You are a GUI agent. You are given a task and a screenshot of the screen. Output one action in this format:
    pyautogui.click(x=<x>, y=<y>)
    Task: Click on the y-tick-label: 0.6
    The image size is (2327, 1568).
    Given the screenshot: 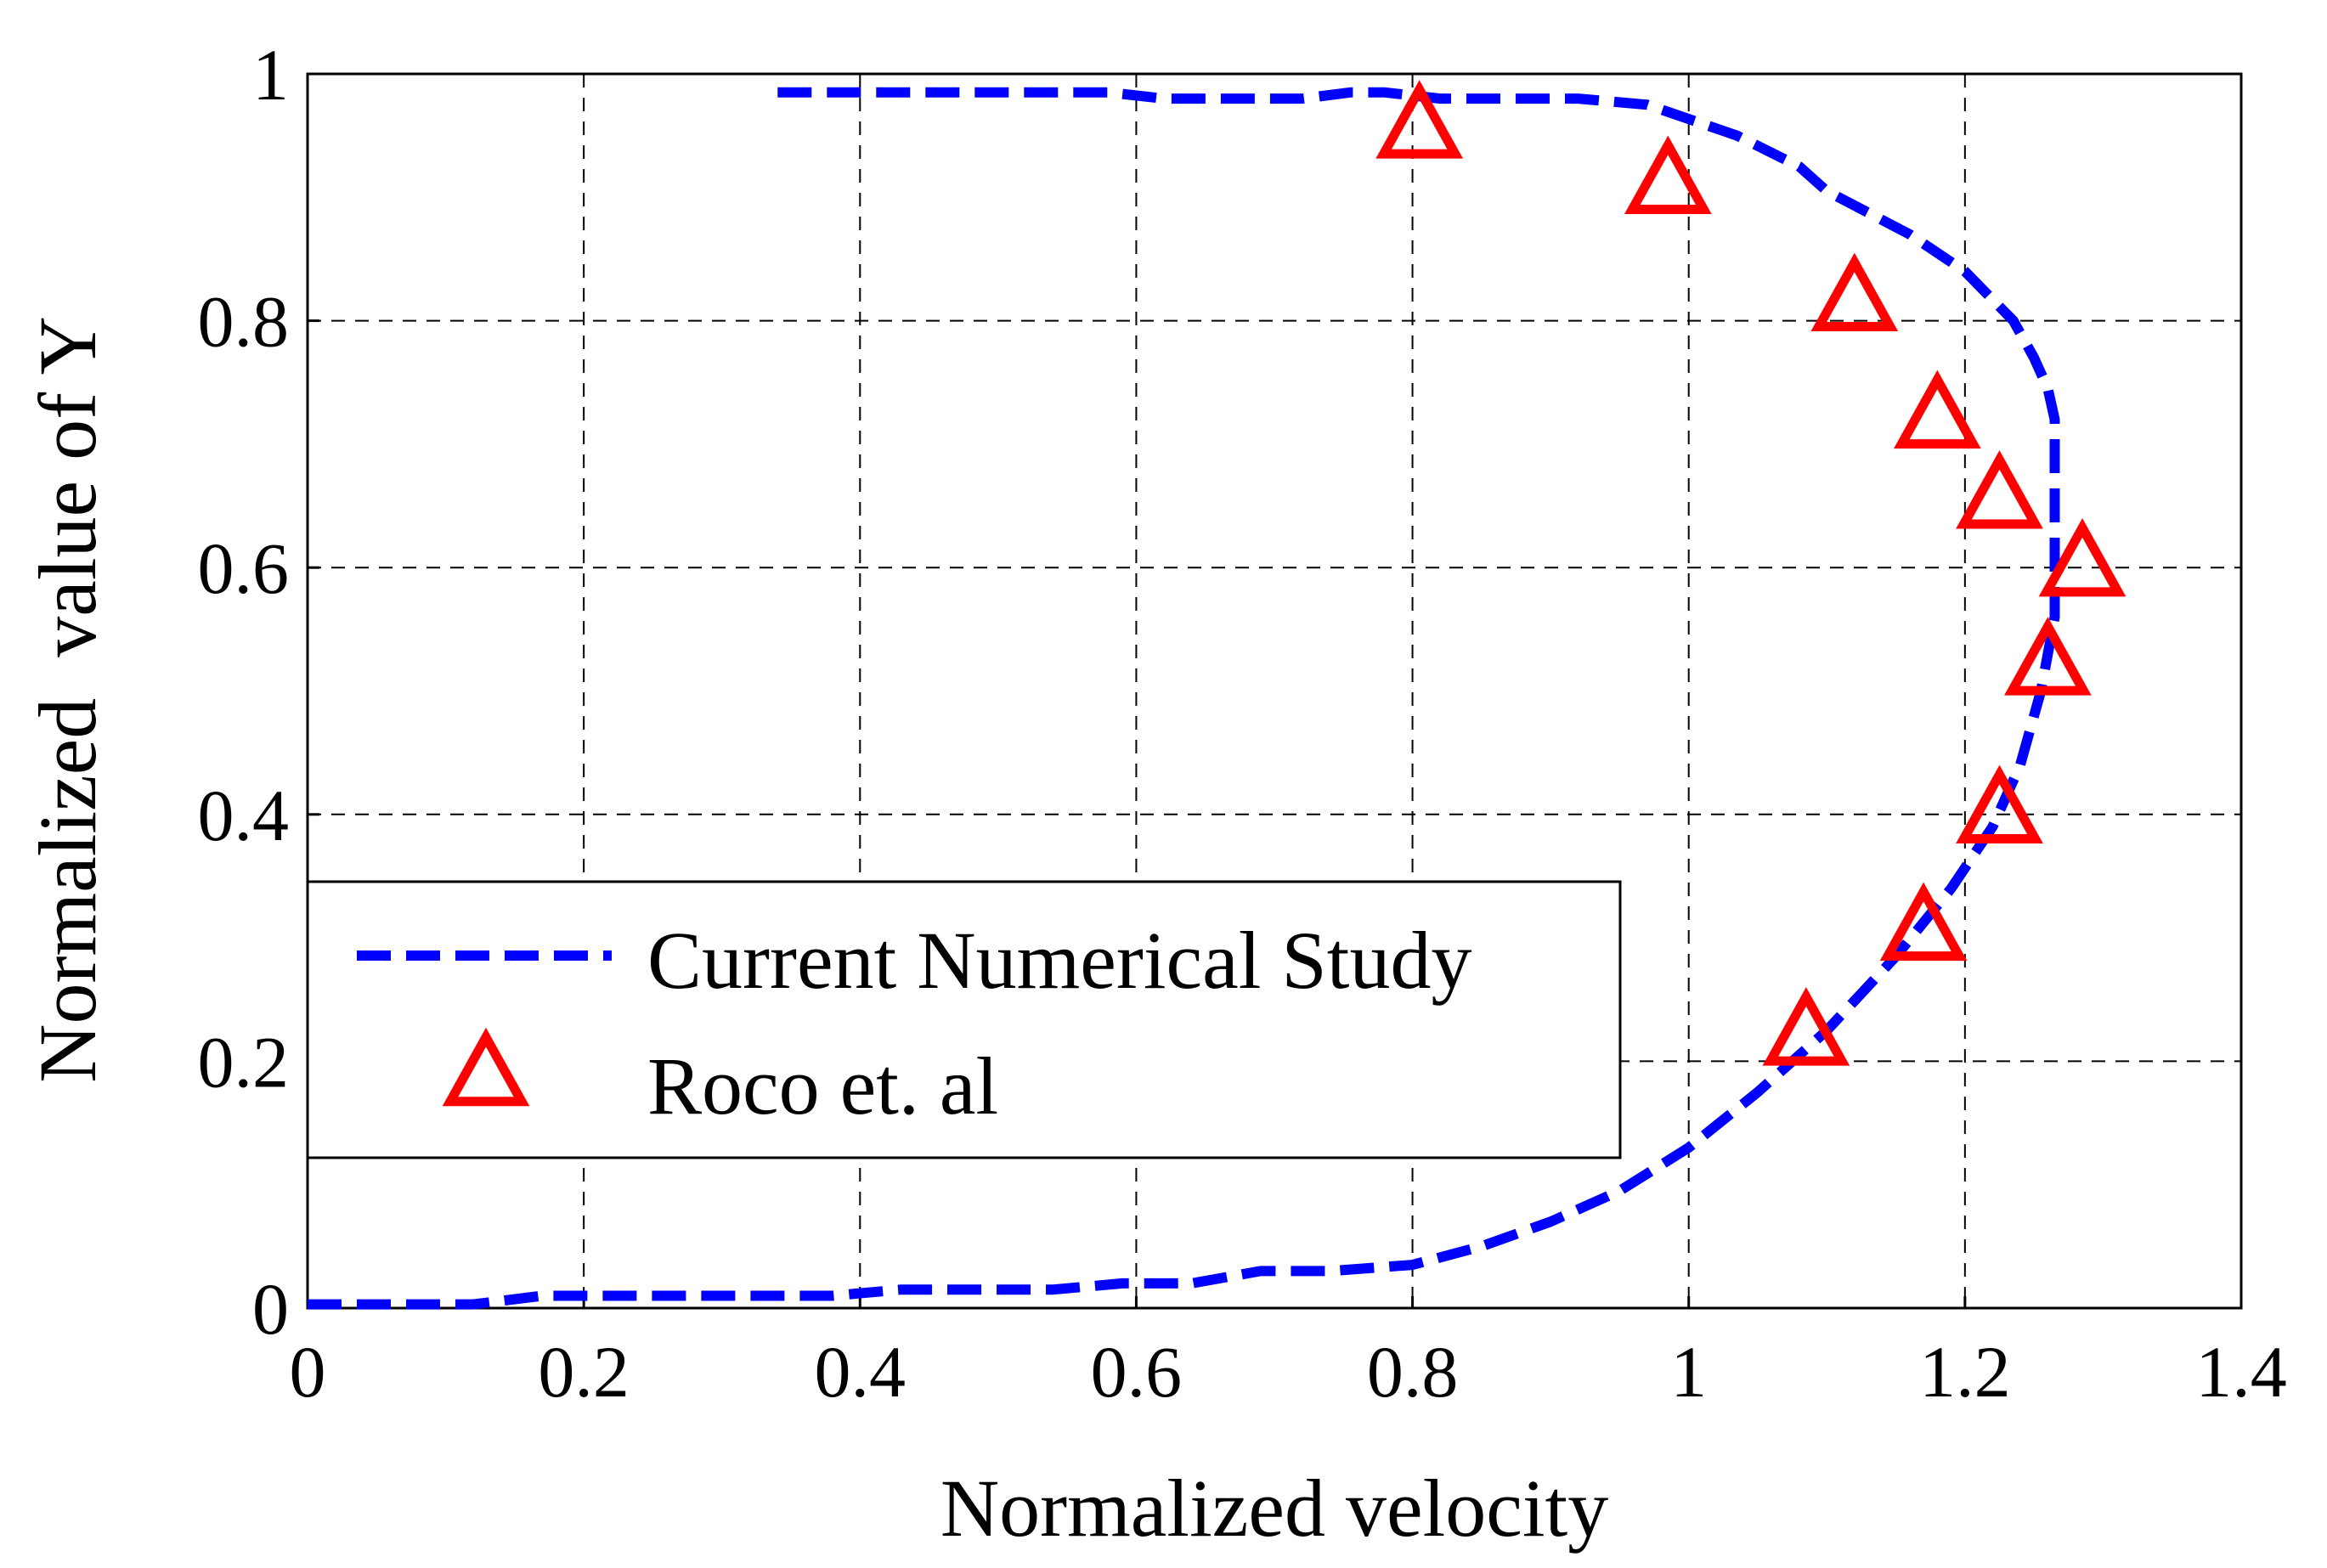 What is the action you would take?
    pyautogui.click(x=244, y=568)
    